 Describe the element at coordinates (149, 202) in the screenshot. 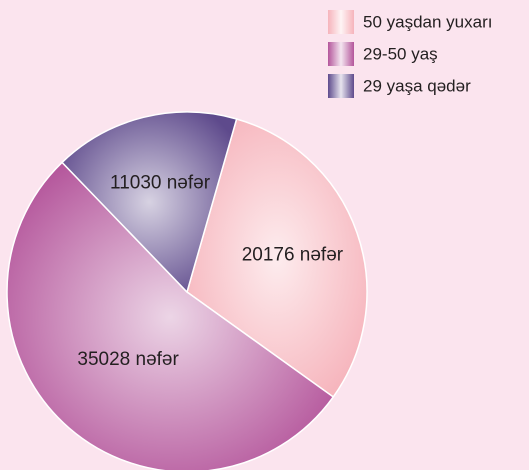

I see `pie-slice` at that location.